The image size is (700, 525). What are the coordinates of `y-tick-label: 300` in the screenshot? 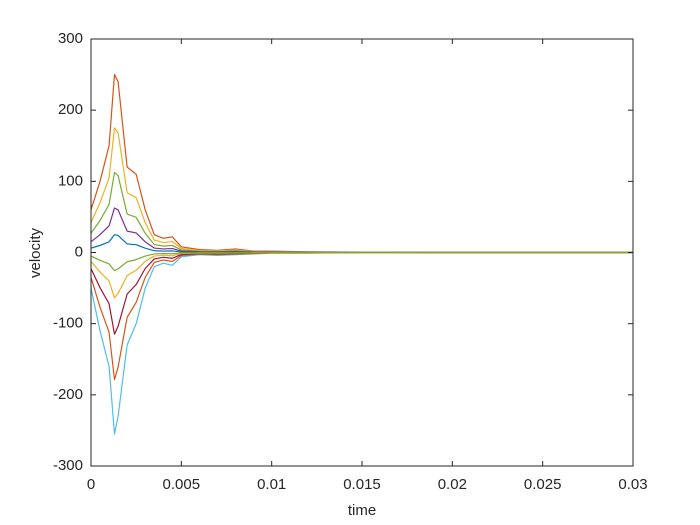 It's located at (70, 38).